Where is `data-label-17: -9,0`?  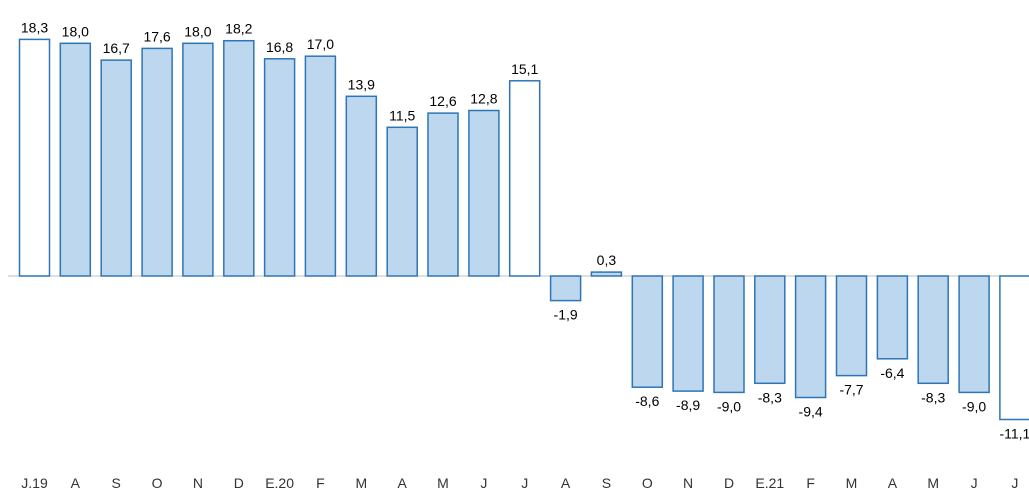 data-label-17: -9,0 is located at coordinates (729, 406).